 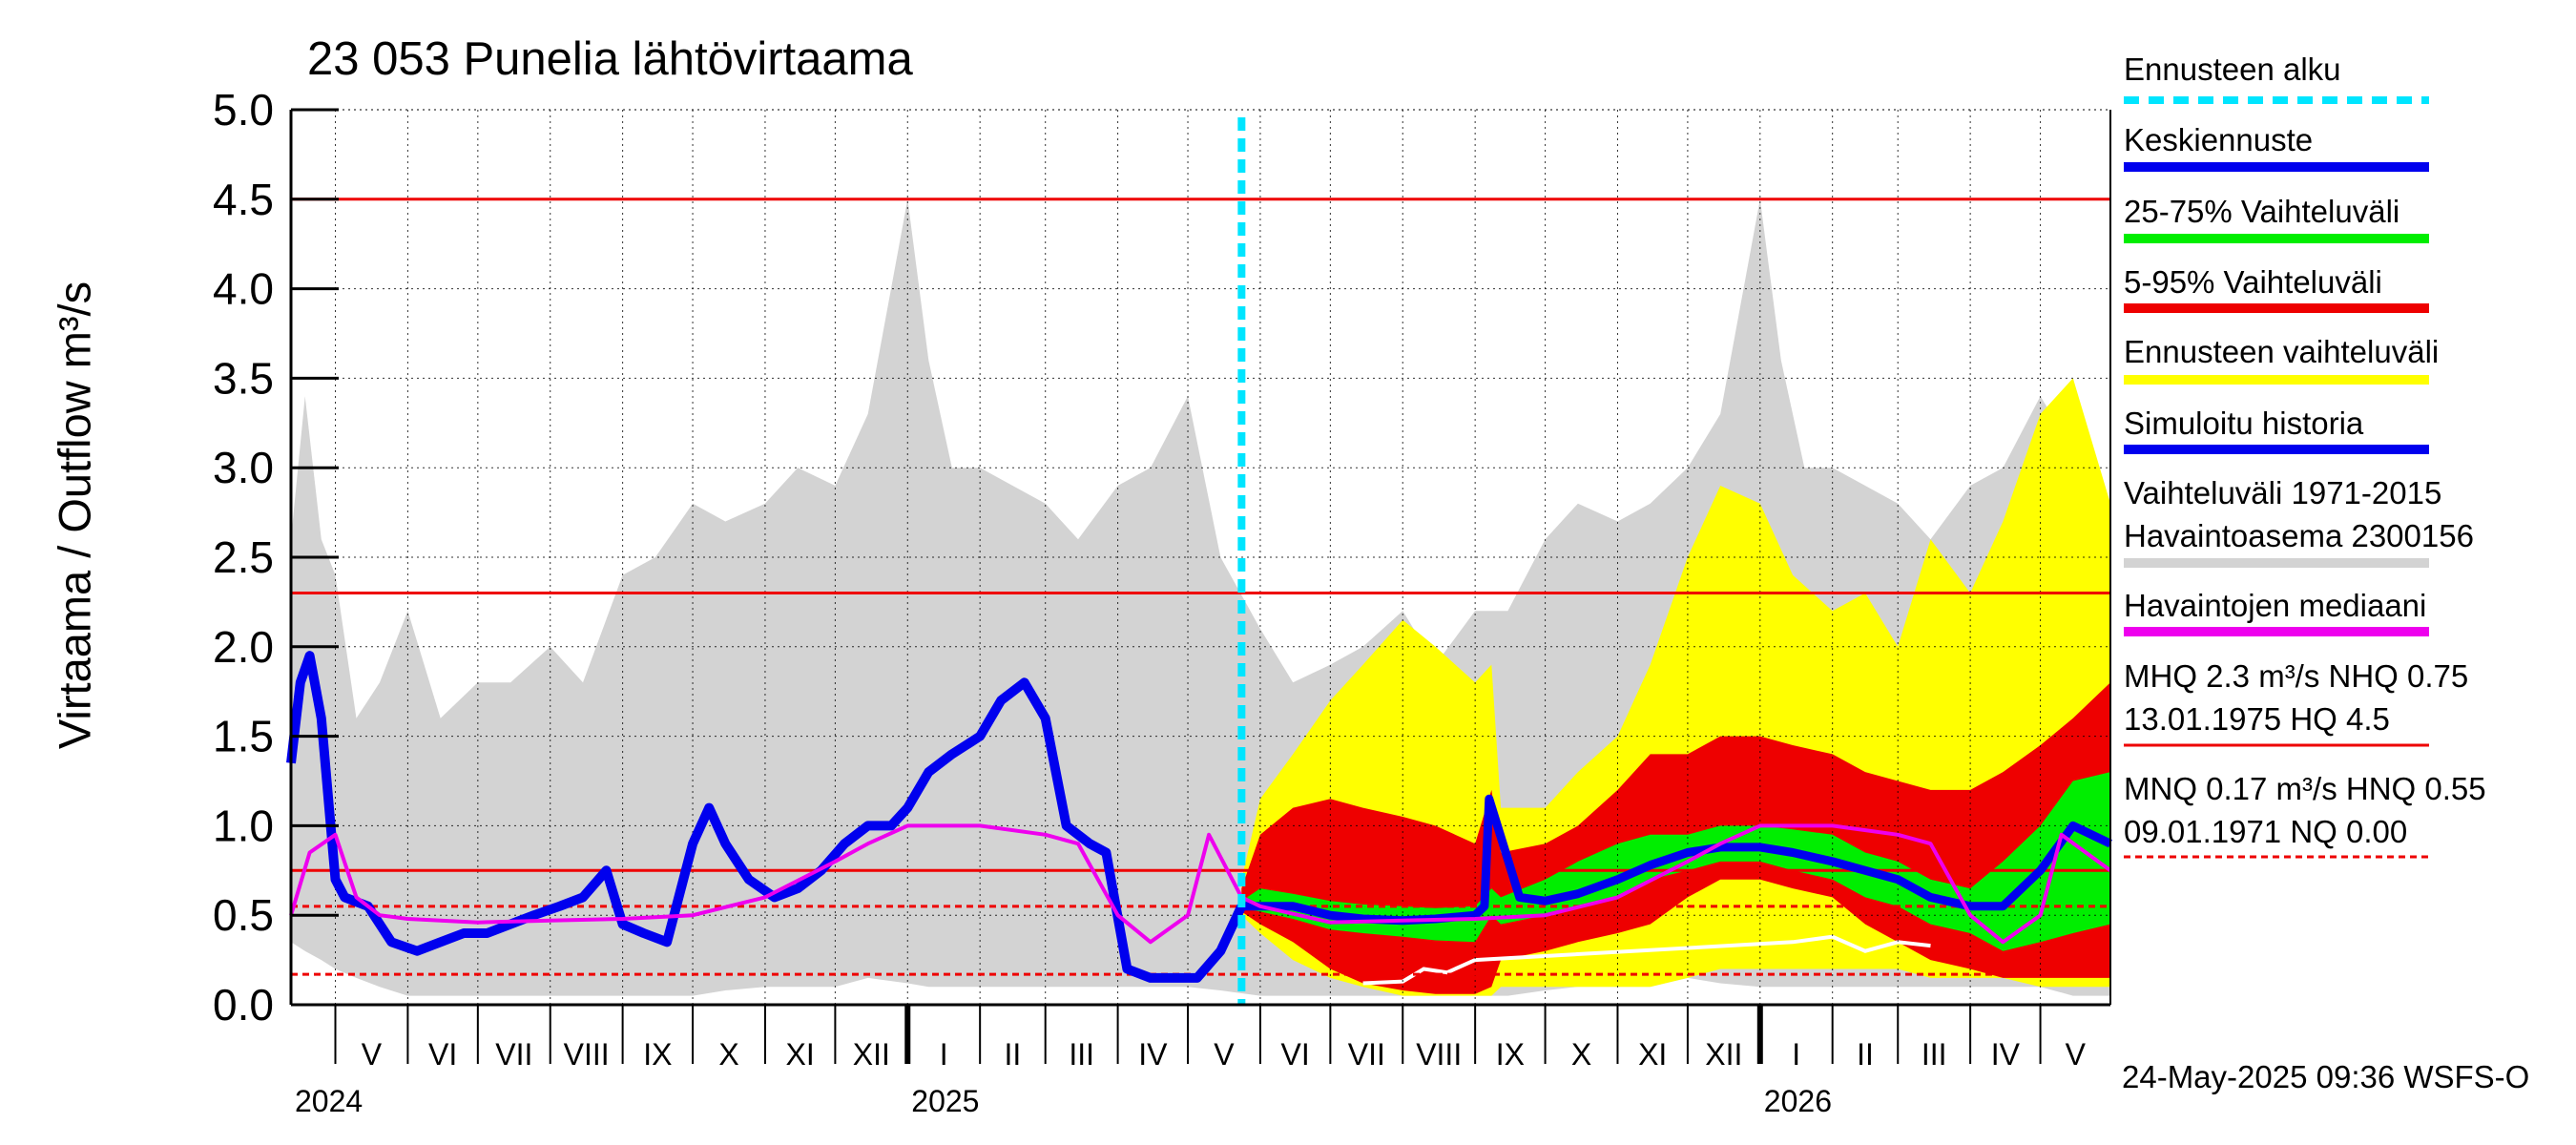 What do you see at coordinates (329, 1101) in the screenshot?
I see `year-label-0: 2024` at bounding box center [329, 1101].